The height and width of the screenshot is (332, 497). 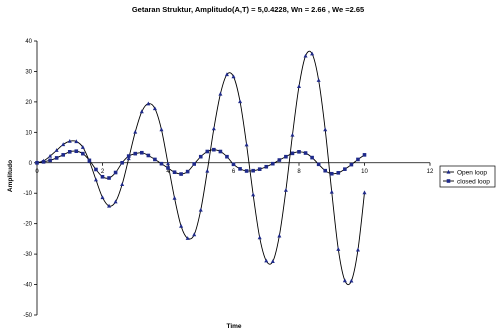 What do you see at coordinates (27, 316) in the screenshot?
I see `y-tick-label: -50` at bounding box center [27, 316].